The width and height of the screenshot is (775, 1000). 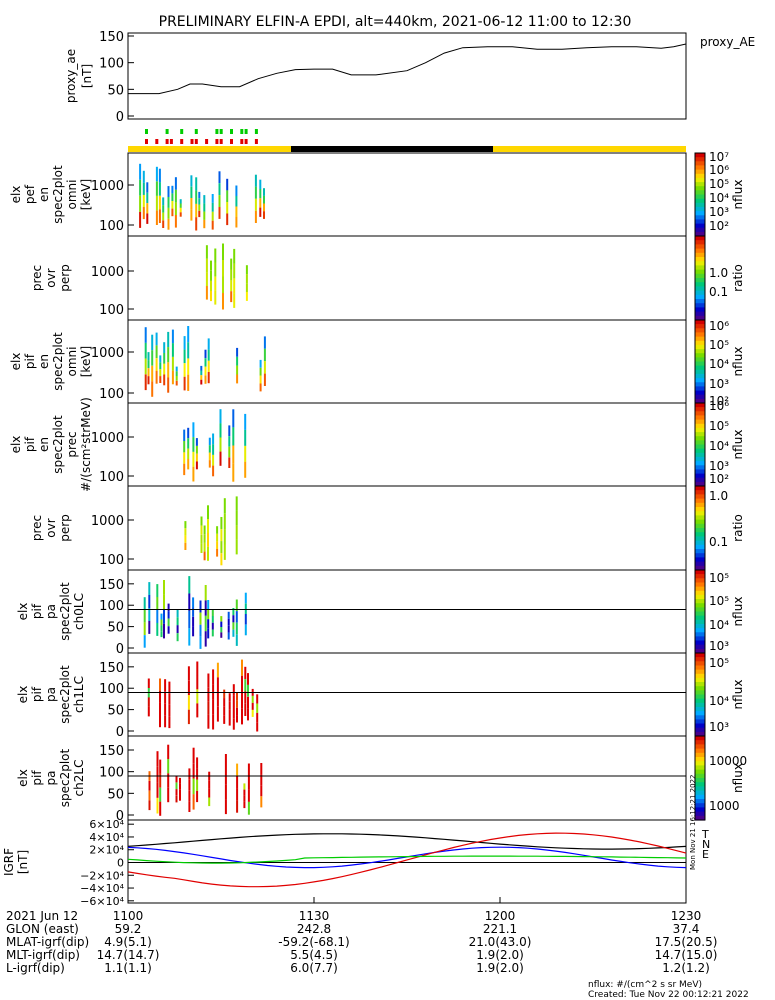 I want to click on footer-units: nflux: #/(cm^2 s sr MeV), so click(x=645, y=985).